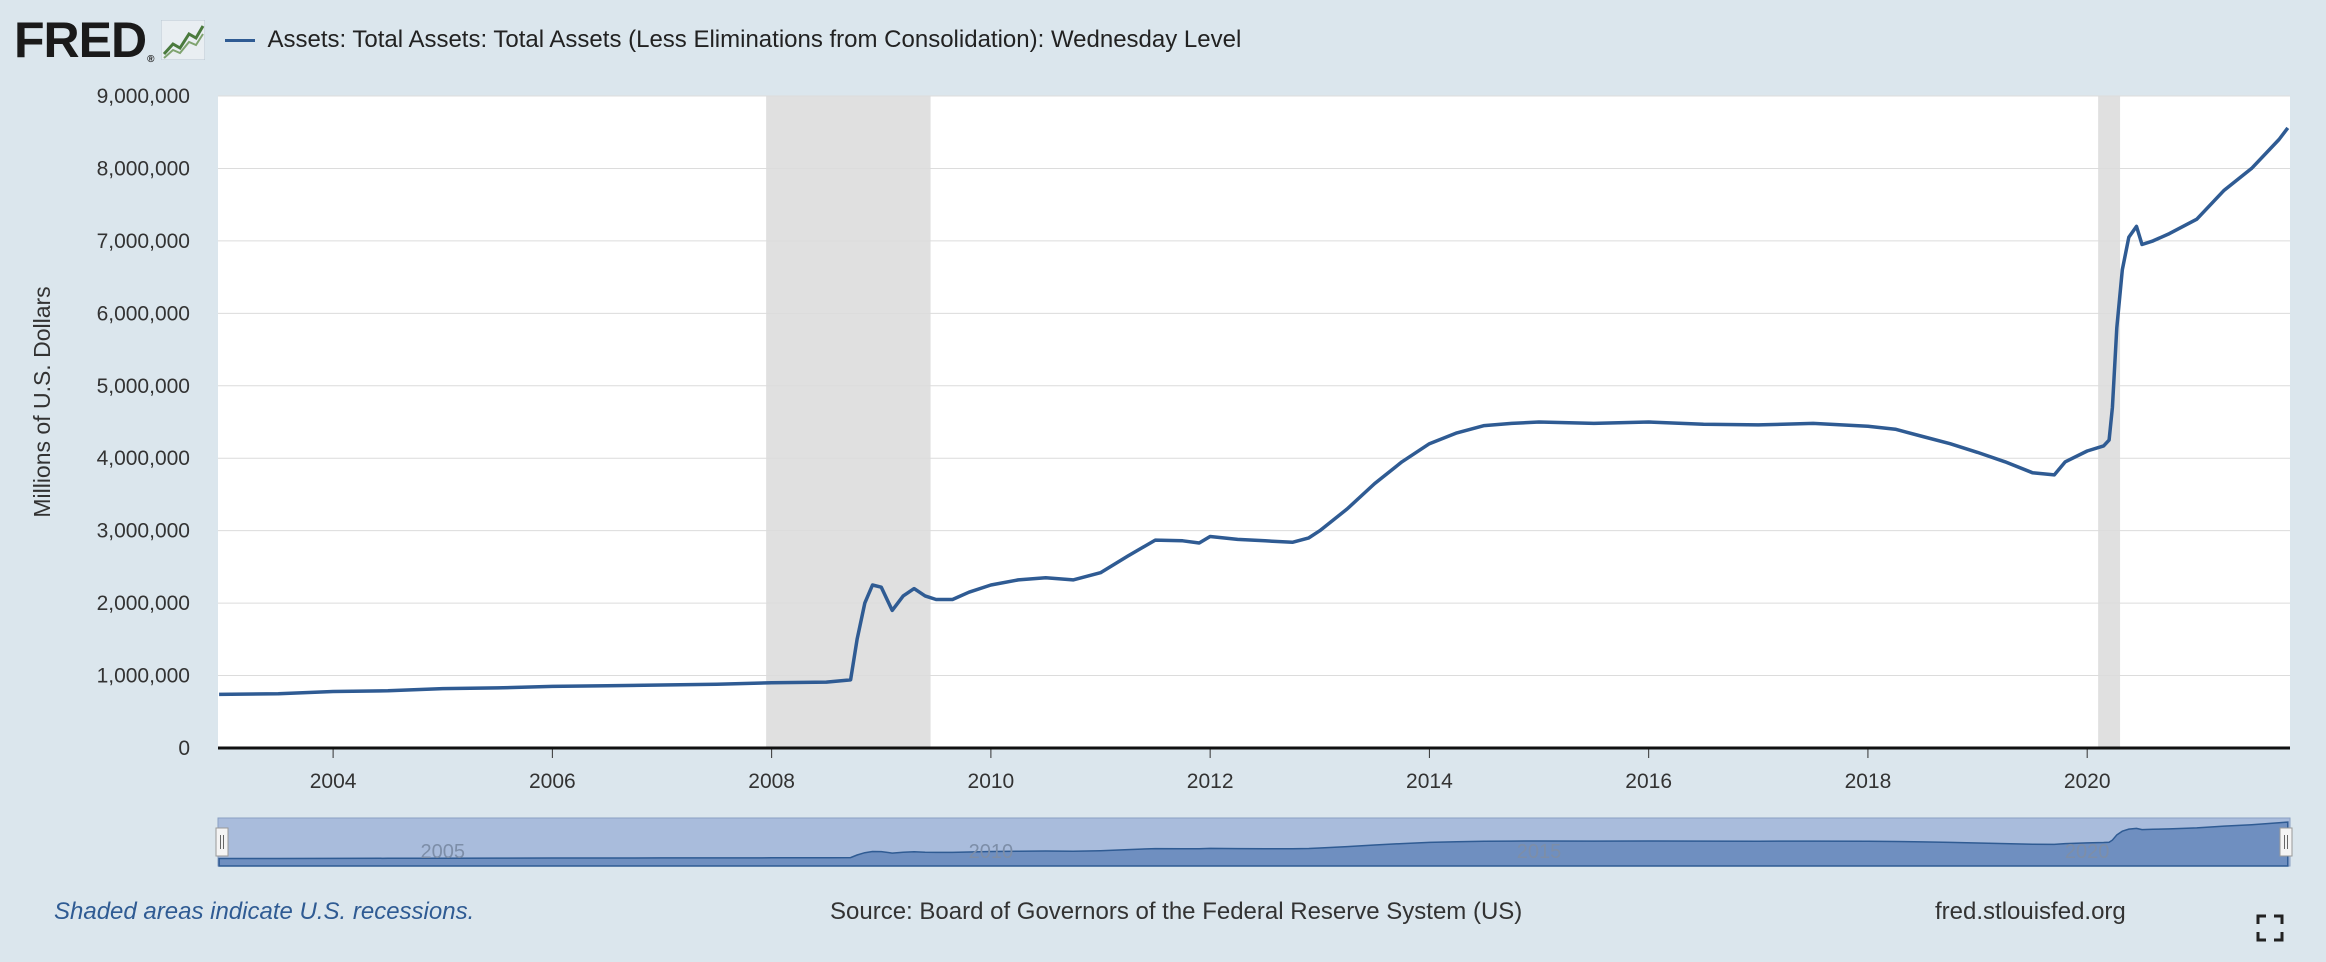 The height and width of the screenshot is (962, 2326). What do you see at coordinates (2286, 842) in the screenshot?
I see `navigator-handle-right` at bounding box center [2286, 842].